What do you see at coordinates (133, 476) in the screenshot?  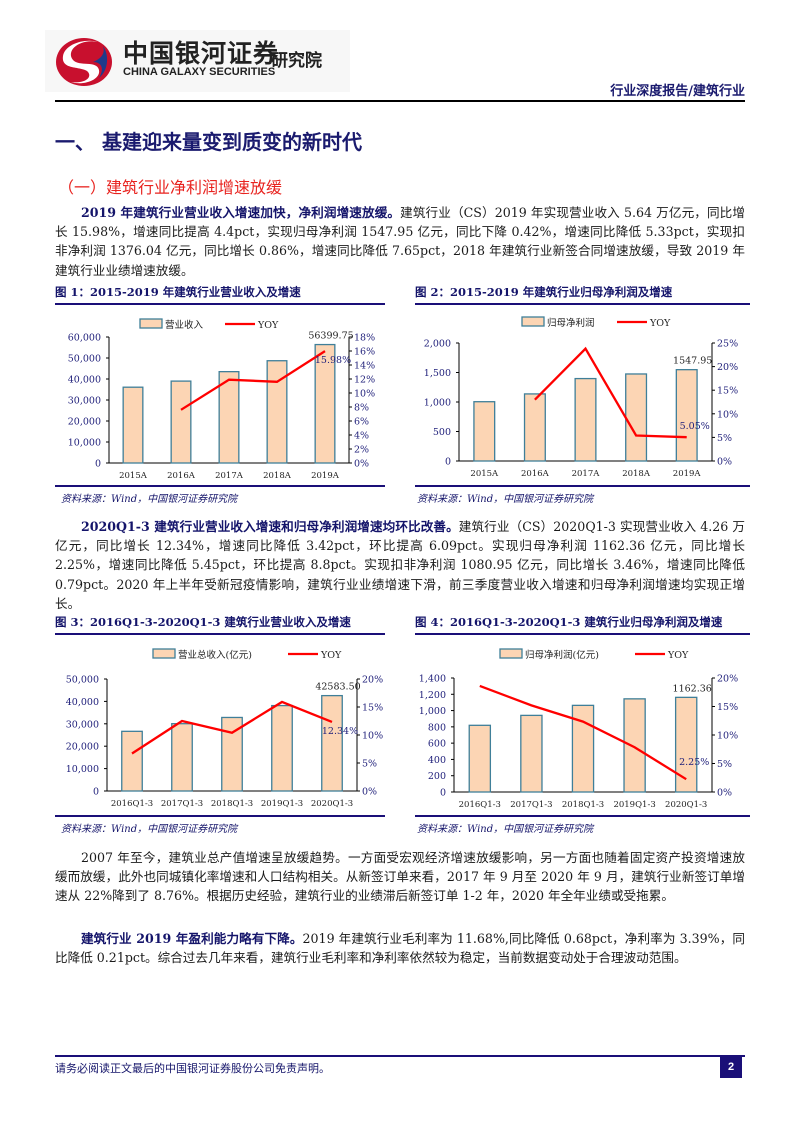 I see `x-tick-label: 2015A` at bounding box center [133, 476].